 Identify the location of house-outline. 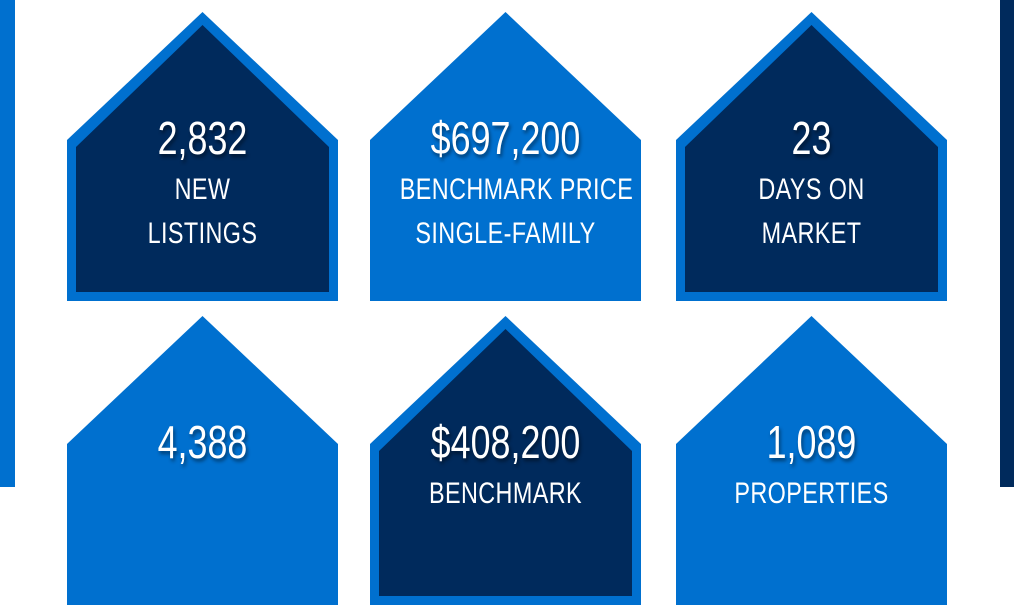
(505, 156).